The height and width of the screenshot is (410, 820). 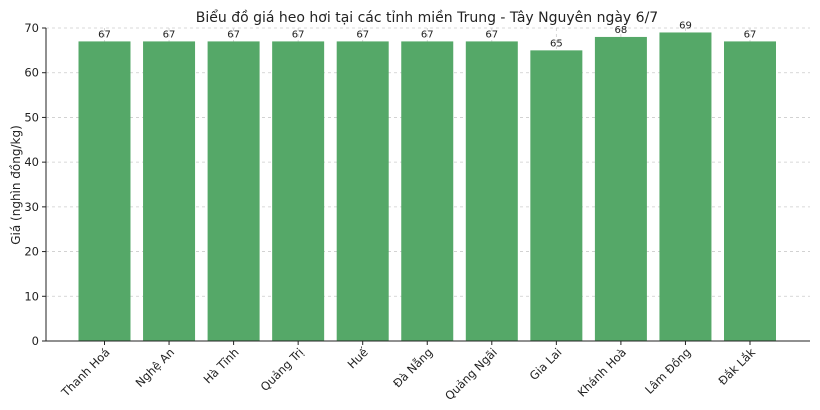 I want to click on y-tick-label: 0, so click(x=35, y=341).